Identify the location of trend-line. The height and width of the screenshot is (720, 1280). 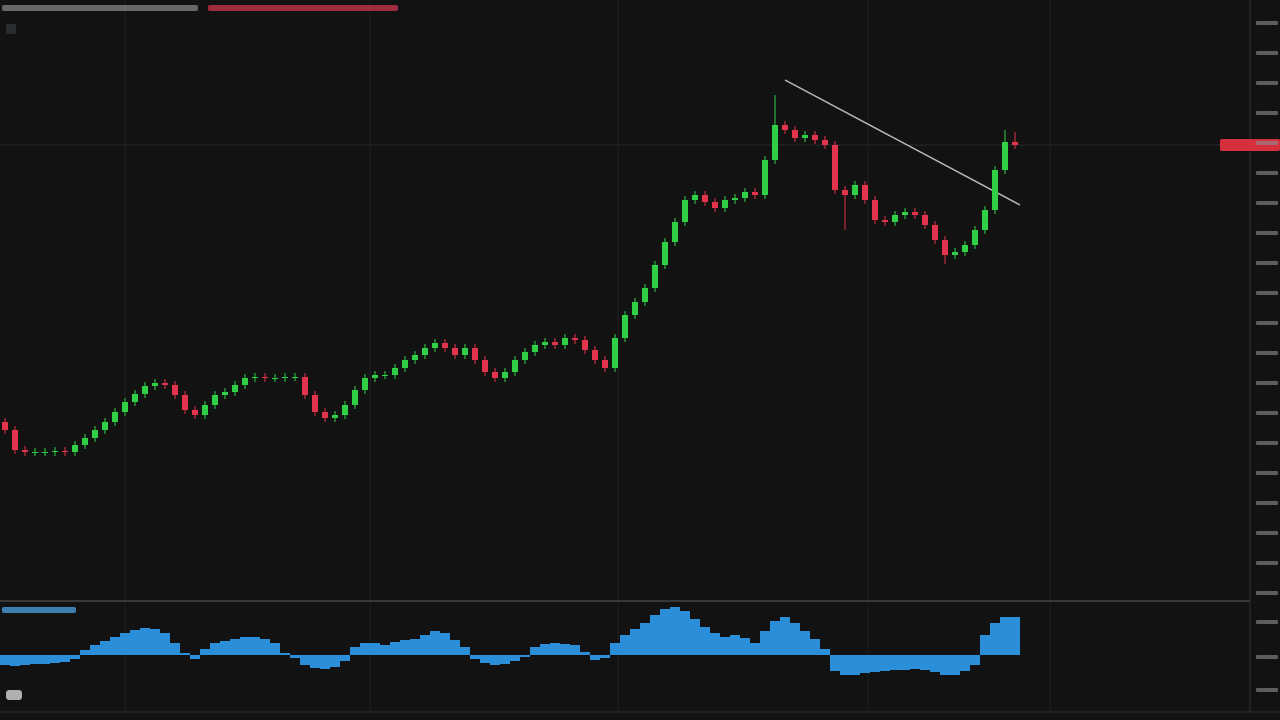
(902, 142).